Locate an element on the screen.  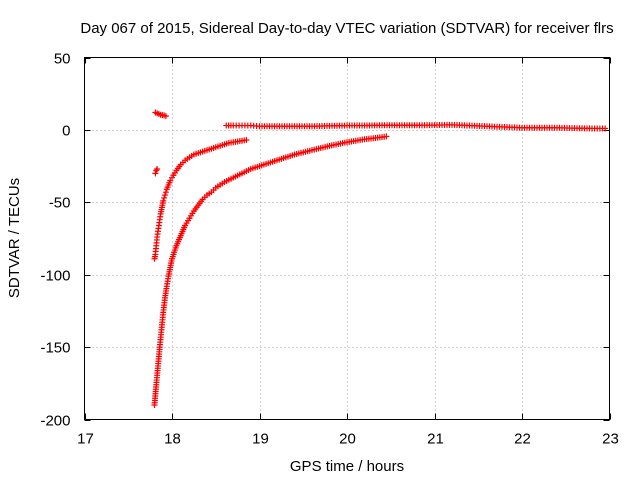
x-tick-label: 17 is located at coordinates (85, 439).